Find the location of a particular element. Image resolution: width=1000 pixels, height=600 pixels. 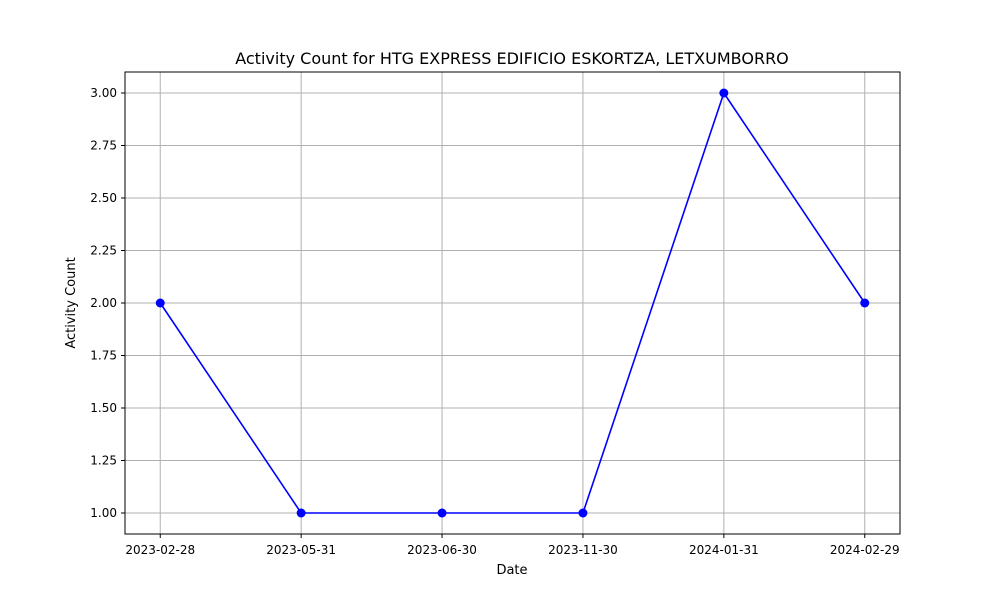

y-tick-label: 1.50 is located at coordinates (103, 408).